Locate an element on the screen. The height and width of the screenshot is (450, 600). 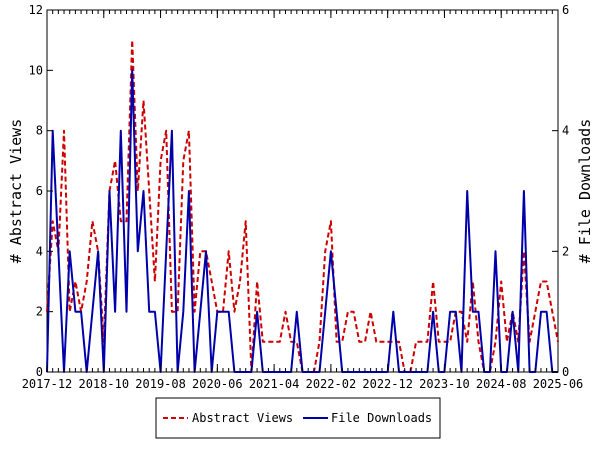
x-tick-label: 2023-10 is located at coordinates (444, 384).